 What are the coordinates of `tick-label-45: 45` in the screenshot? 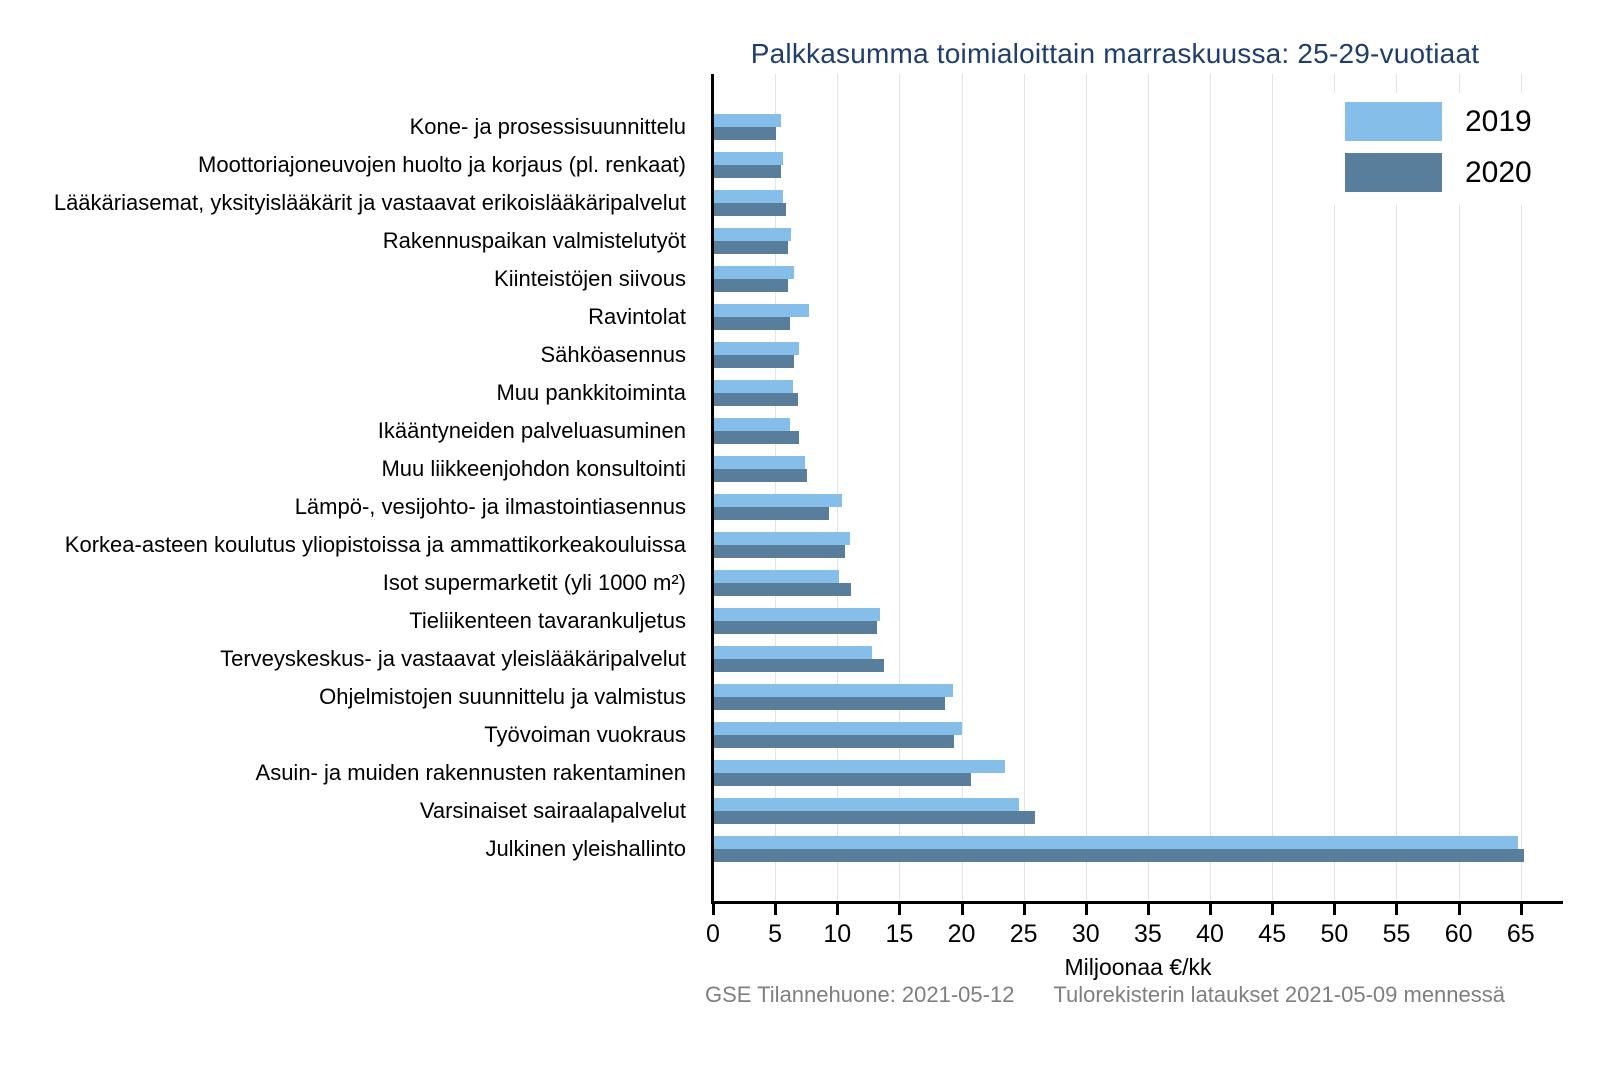 It's located at (1272, 934).